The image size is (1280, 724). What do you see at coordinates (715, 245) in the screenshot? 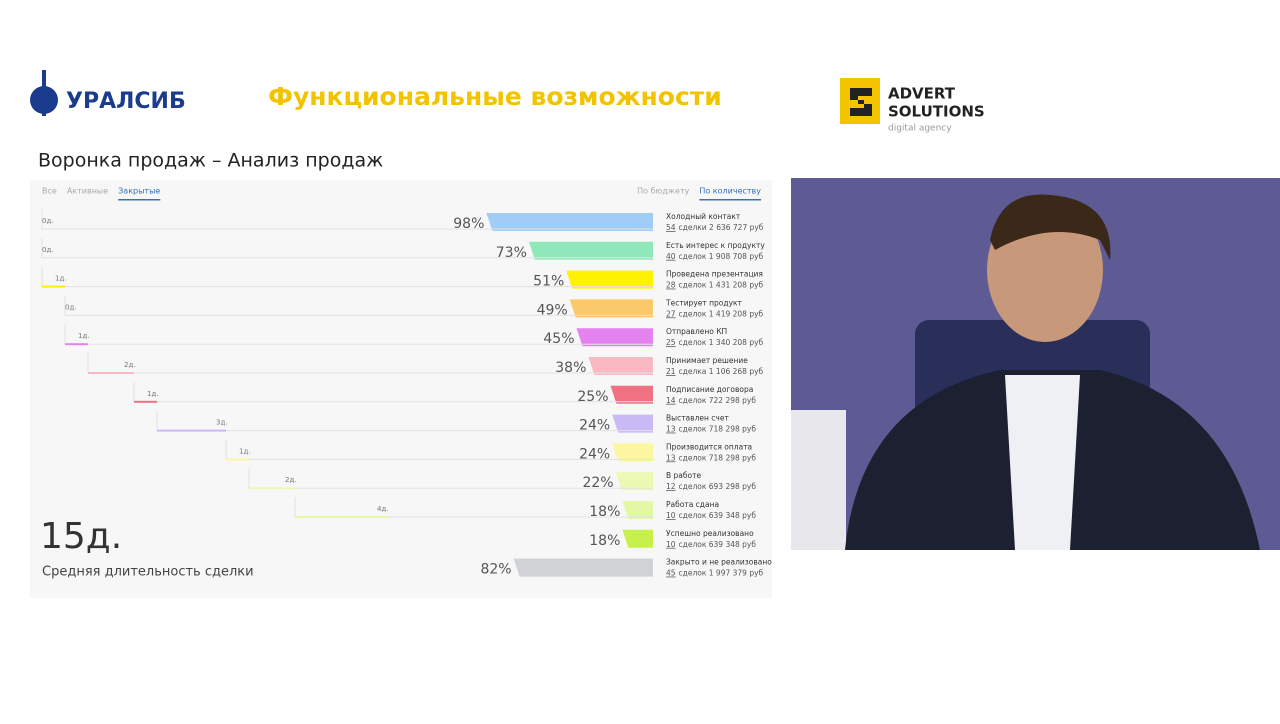
I see `stage-name: Есть интерес к продукту` at bounding box center [715, 245].